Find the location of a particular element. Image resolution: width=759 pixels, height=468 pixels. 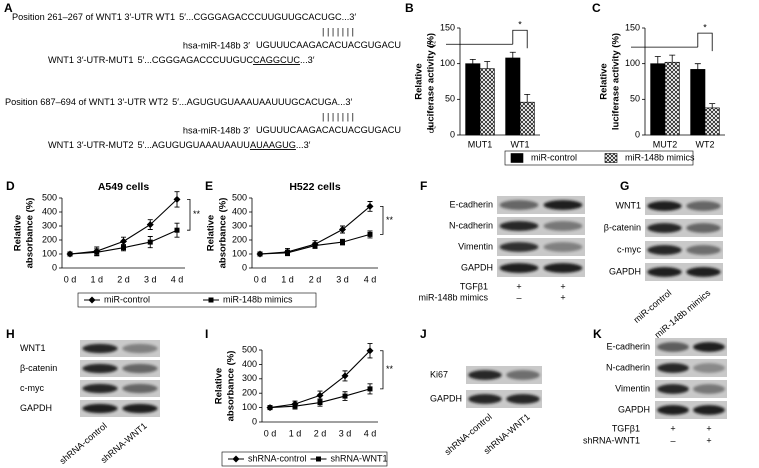

y-tick-label: 0 is located at coordinates (244, 267).